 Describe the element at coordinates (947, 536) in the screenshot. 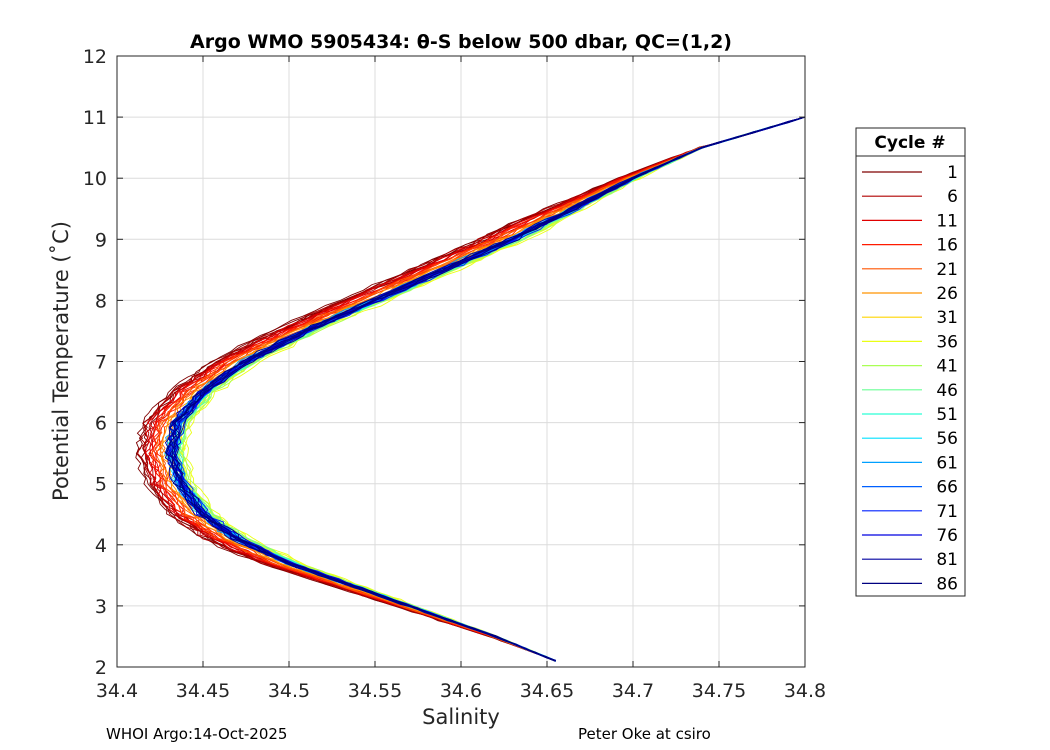

I see `legend-label: 76` at that location.